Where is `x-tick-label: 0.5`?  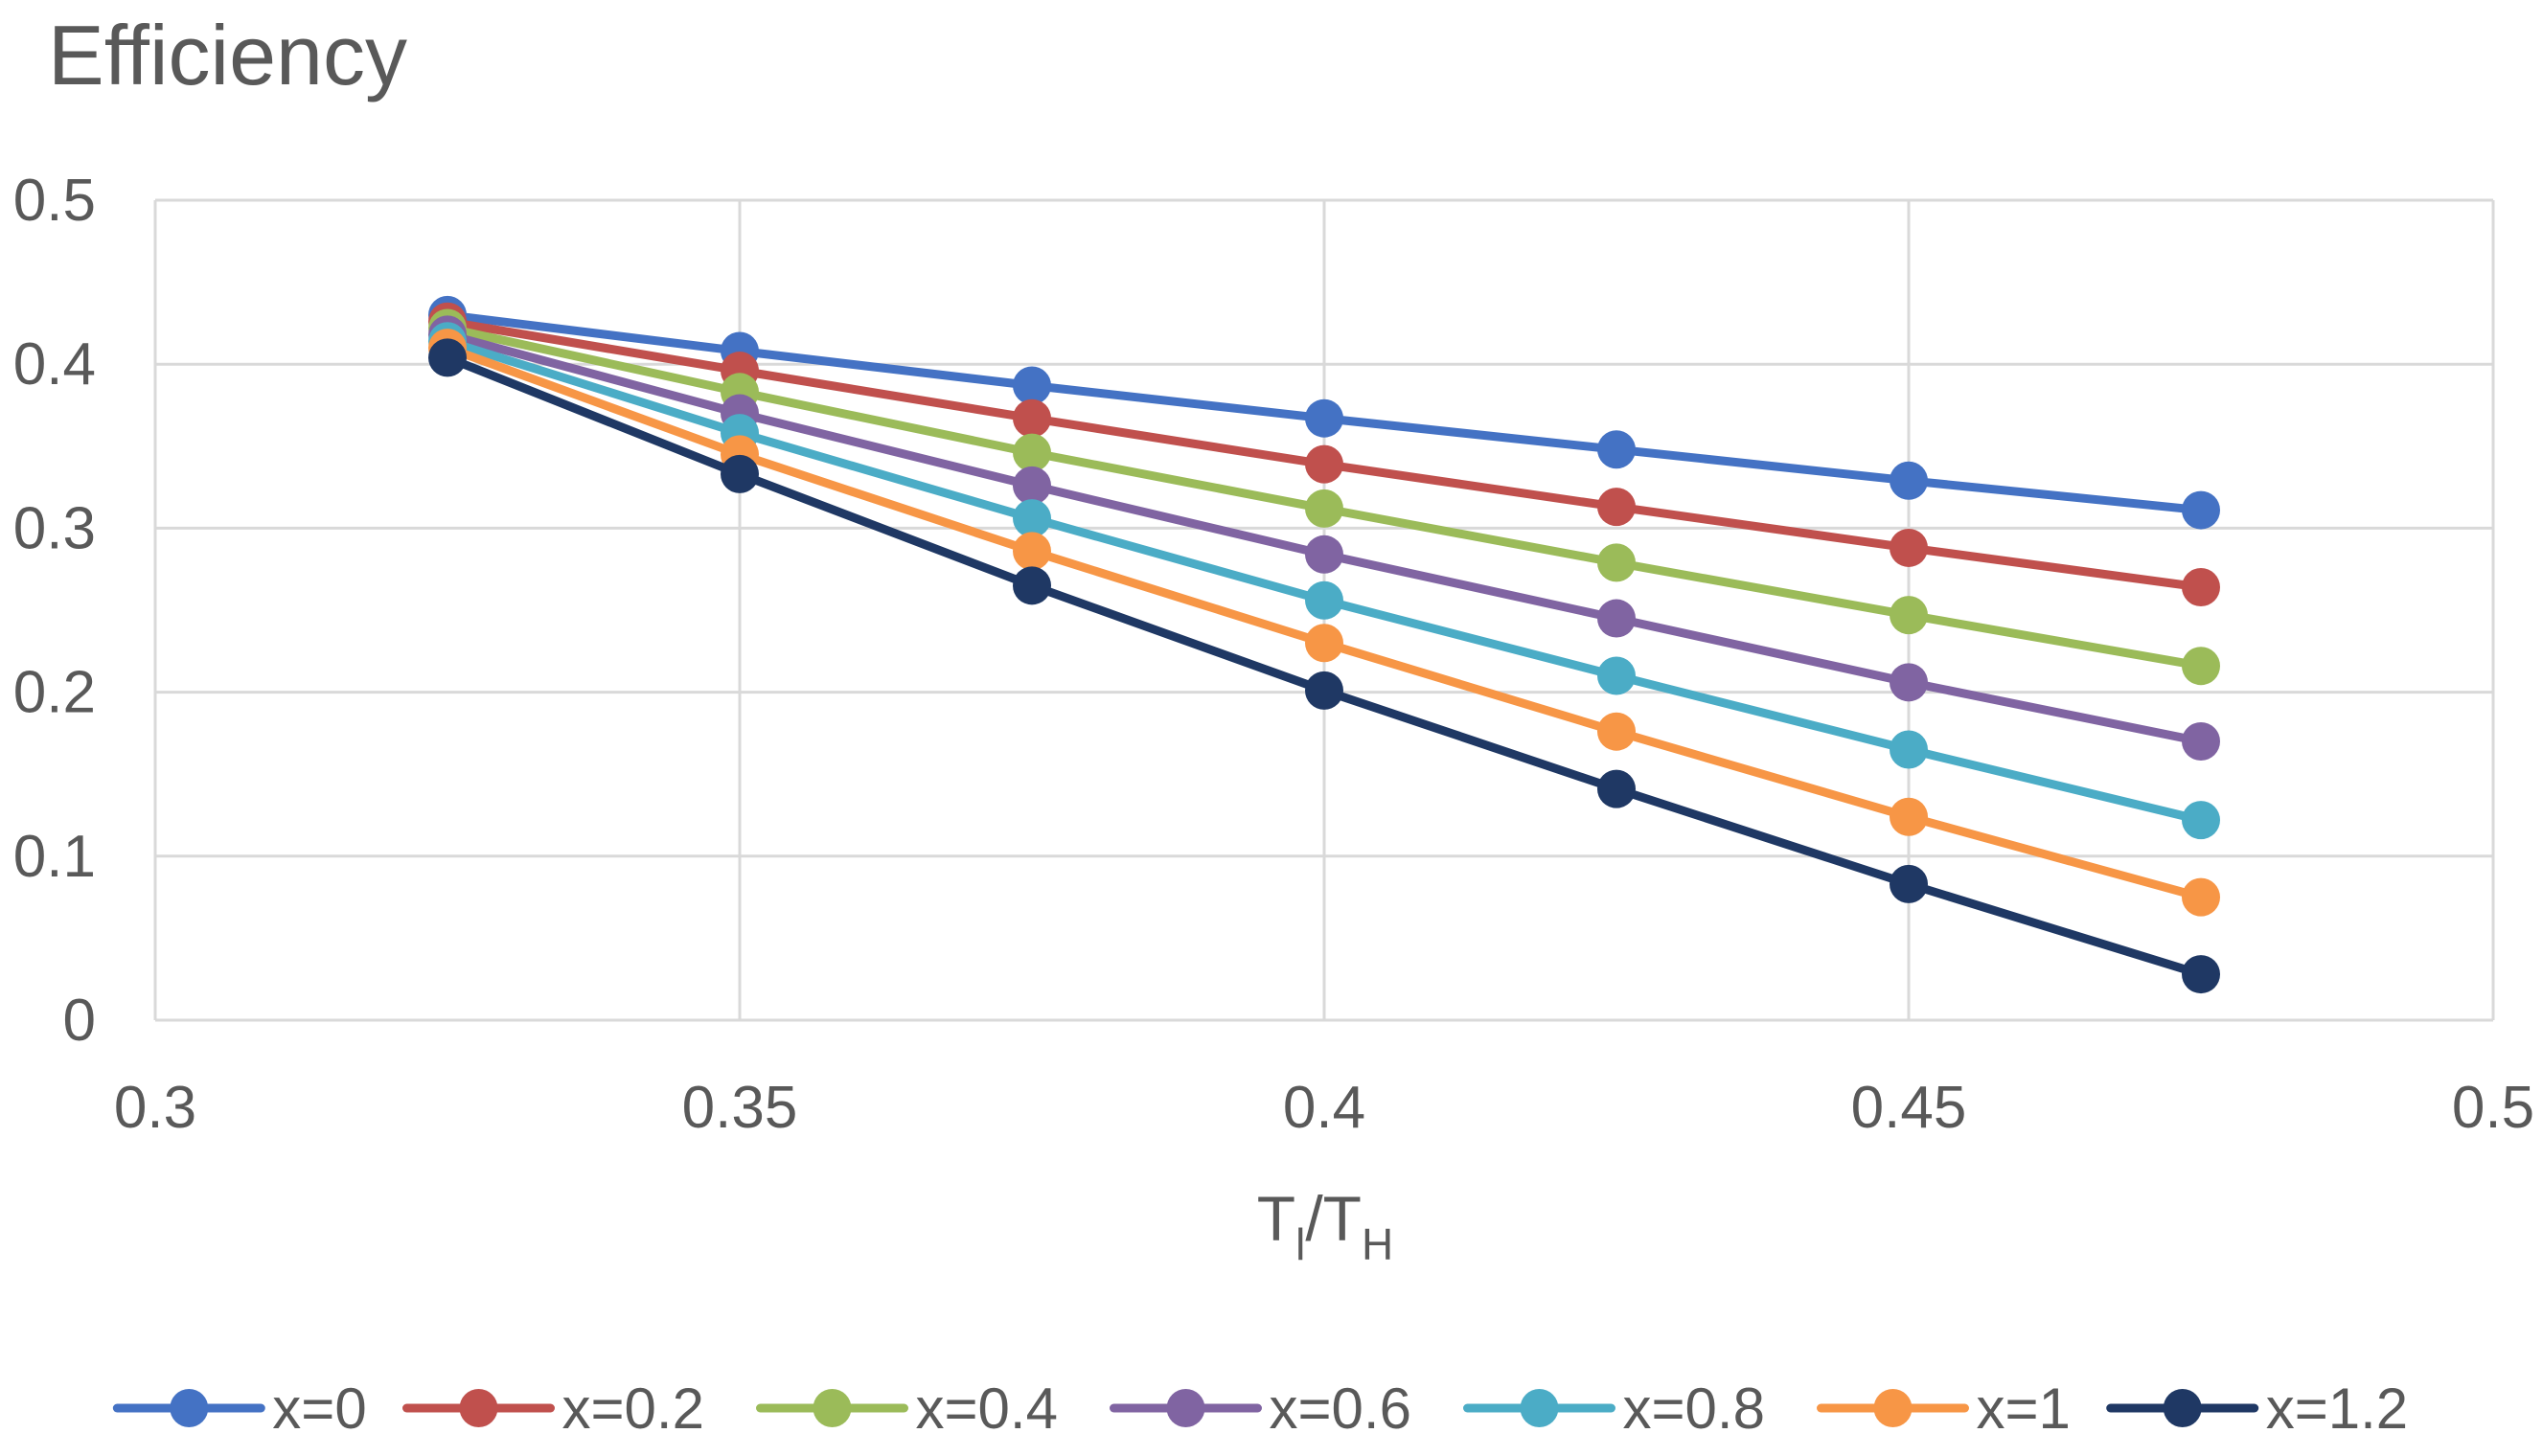
x-tick-label: 0.5 is located at coordinates (2493, 1108).